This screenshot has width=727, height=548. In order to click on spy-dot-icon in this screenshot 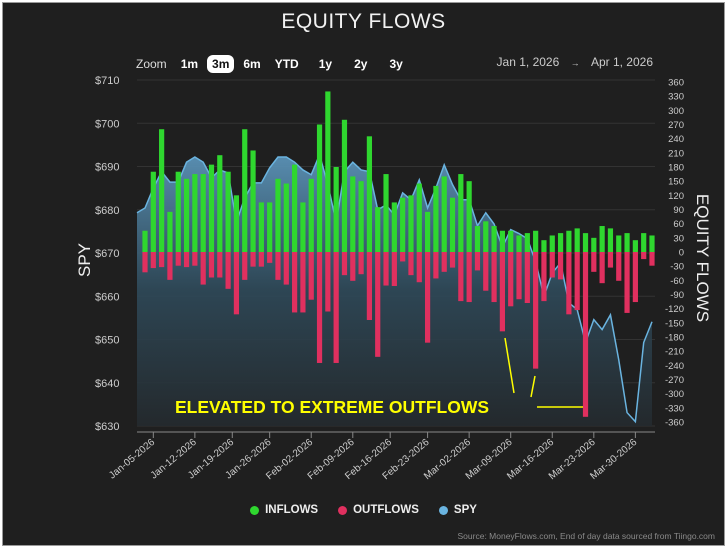, I will do `click(443, 510)`.